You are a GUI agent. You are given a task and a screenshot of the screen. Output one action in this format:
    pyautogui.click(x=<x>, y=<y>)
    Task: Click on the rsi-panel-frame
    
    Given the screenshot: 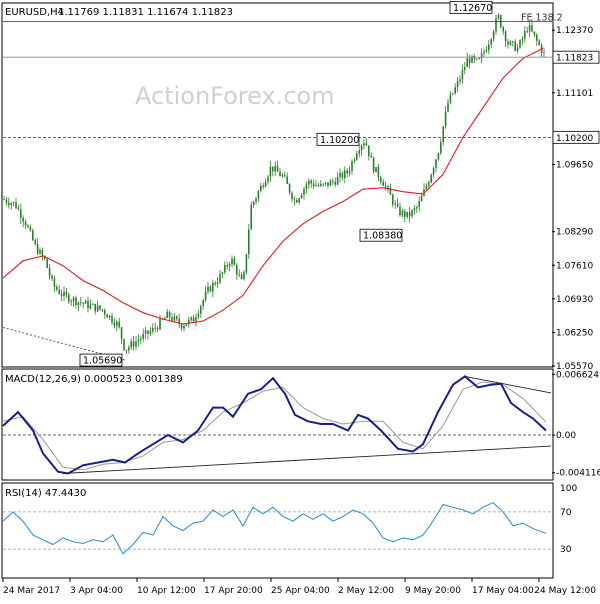 What is the action you would take?
    pyautogui.click(x=277, y=530)
    